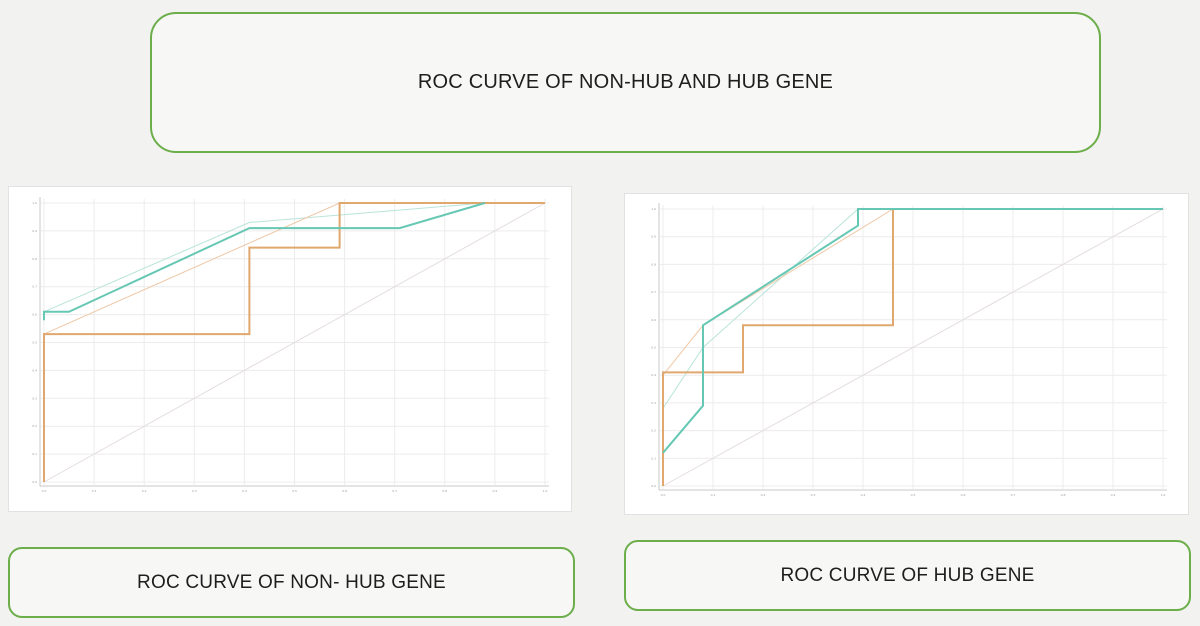  I want to click on caption-hub: ROC CURVE OF HUB GENE, so click(907, 575).